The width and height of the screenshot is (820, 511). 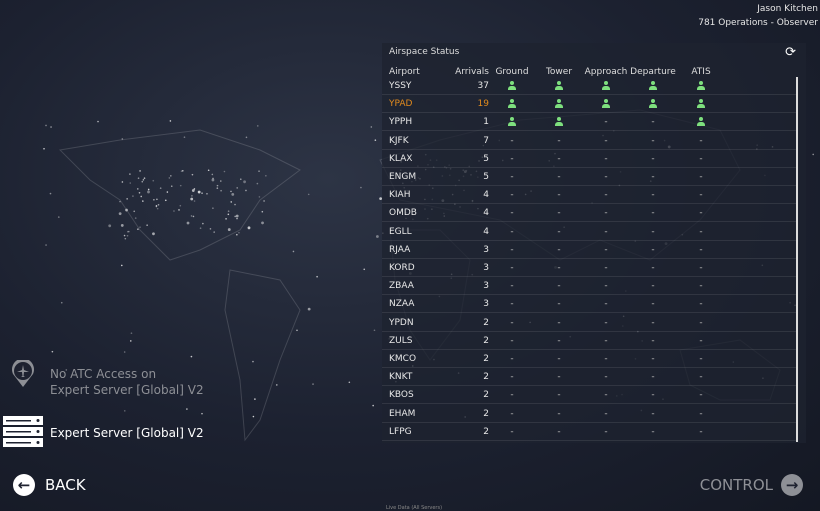 I want to click on table-row: EGLL 4 - - - - -, so click(x=589, y=232).